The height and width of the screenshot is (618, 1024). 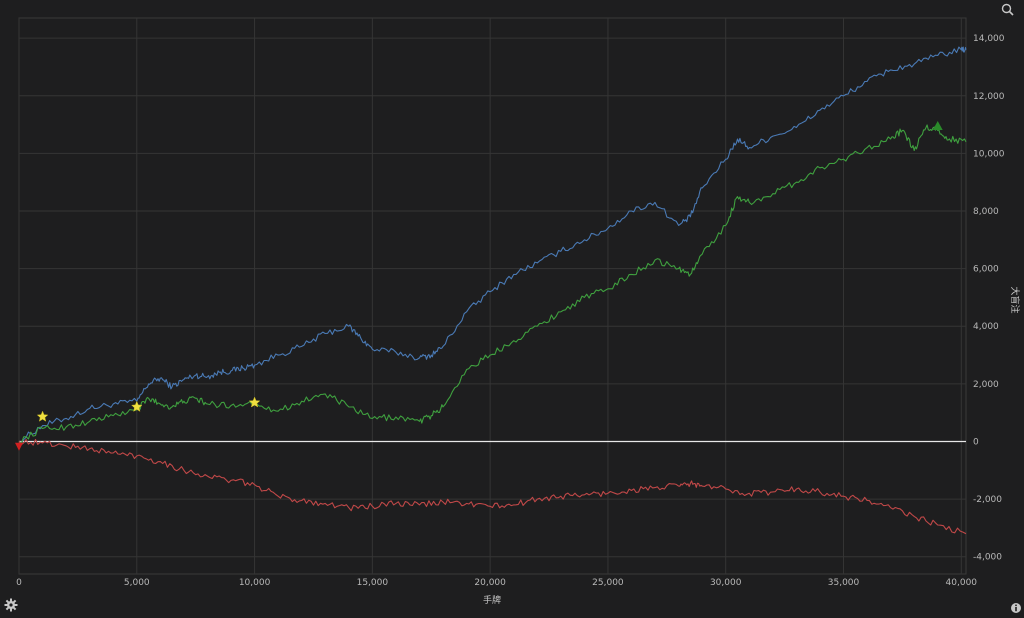 I want to click on y-tick-label: 4,000, so click(x=986, y=327).